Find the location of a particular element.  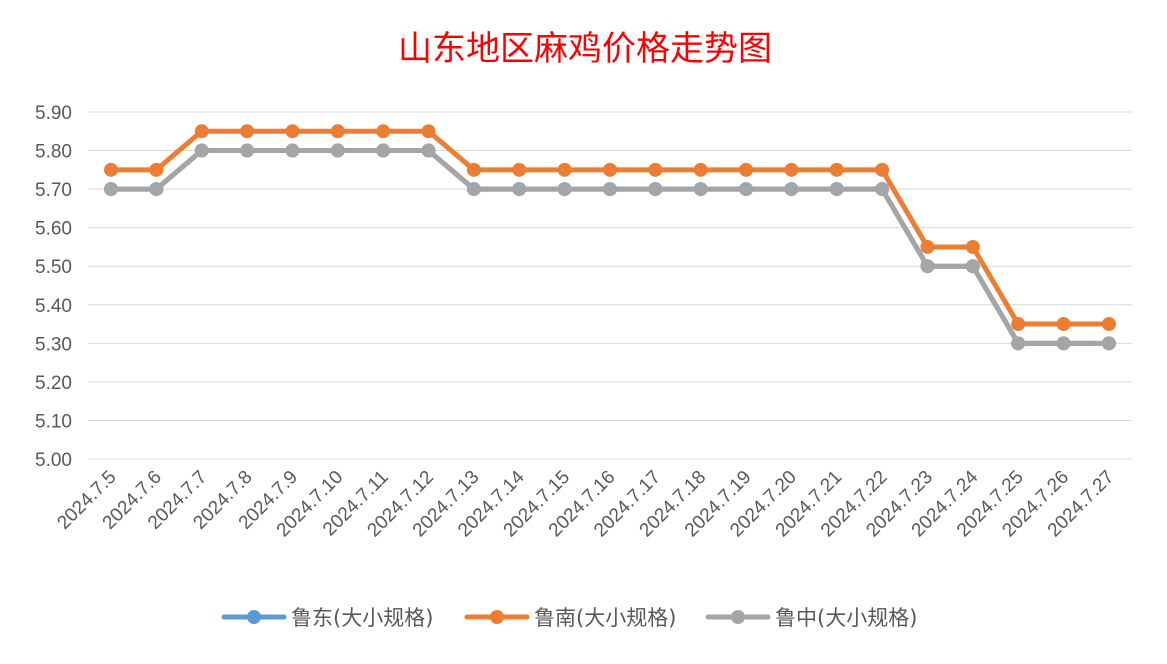

y-tick-label: 5.20 is located at coordinates (53, 383).